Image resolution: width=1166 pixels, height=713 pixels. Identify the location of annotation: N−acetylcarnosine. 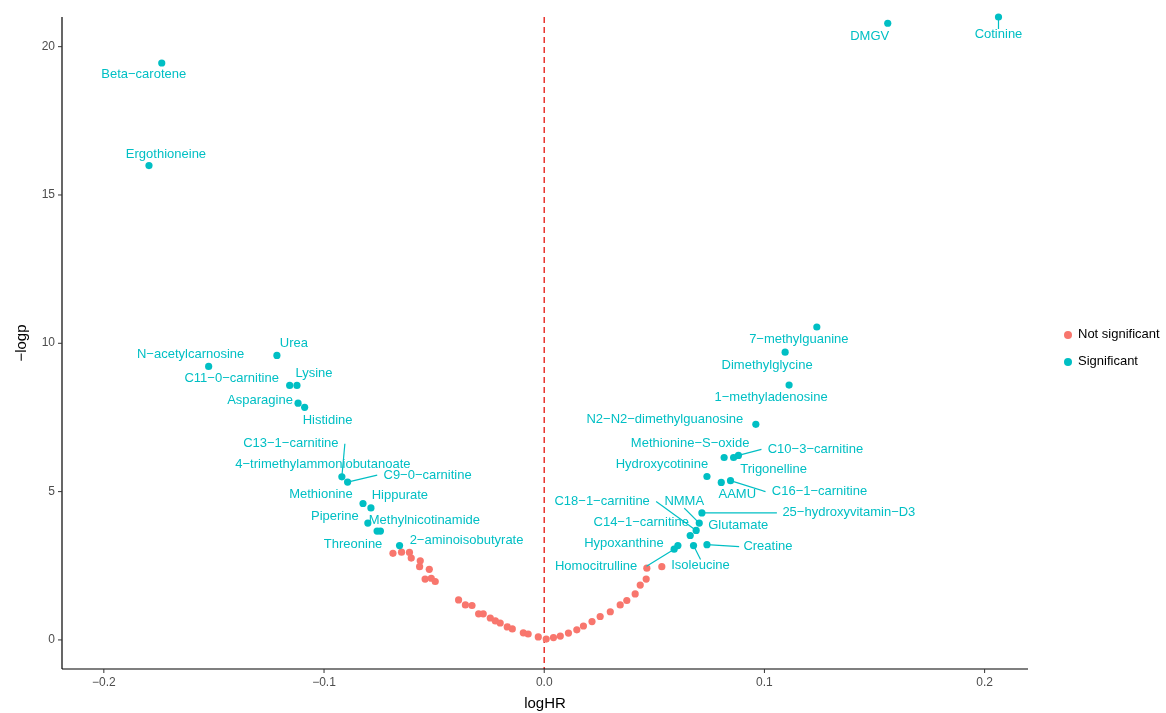
(190, 353).